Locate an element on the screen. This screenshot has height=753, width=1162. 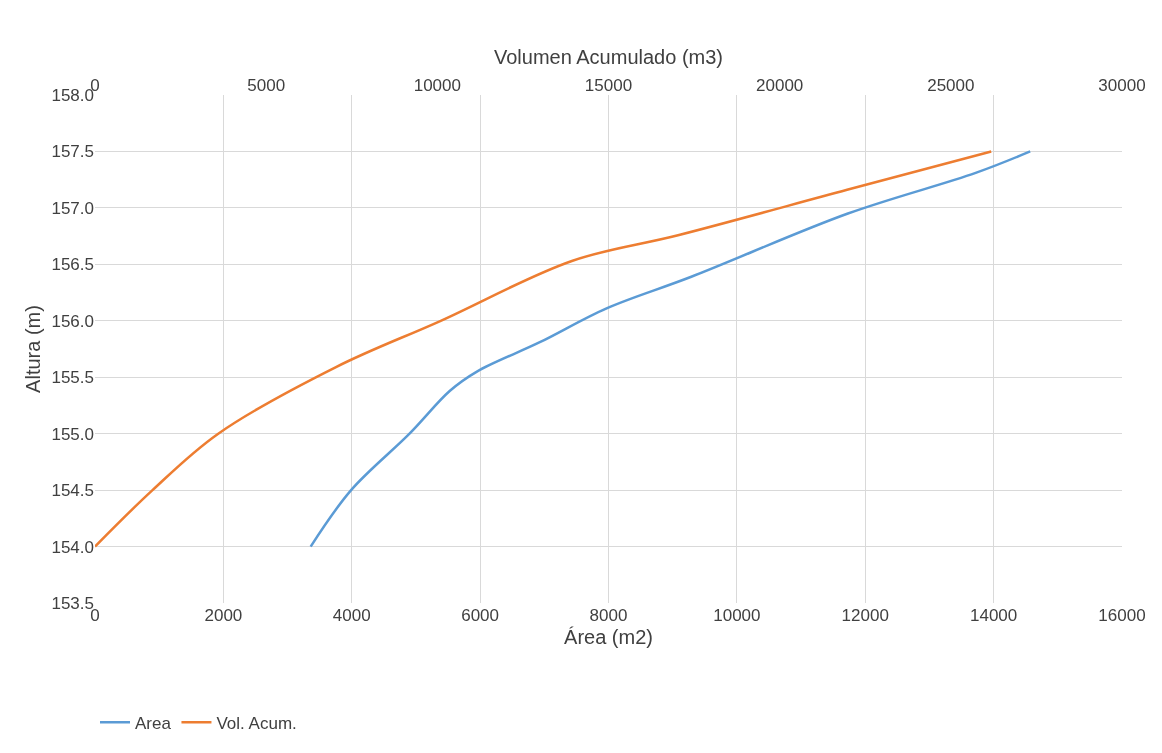
x-tick-label: 2000 is located at coordinates (223, 615).